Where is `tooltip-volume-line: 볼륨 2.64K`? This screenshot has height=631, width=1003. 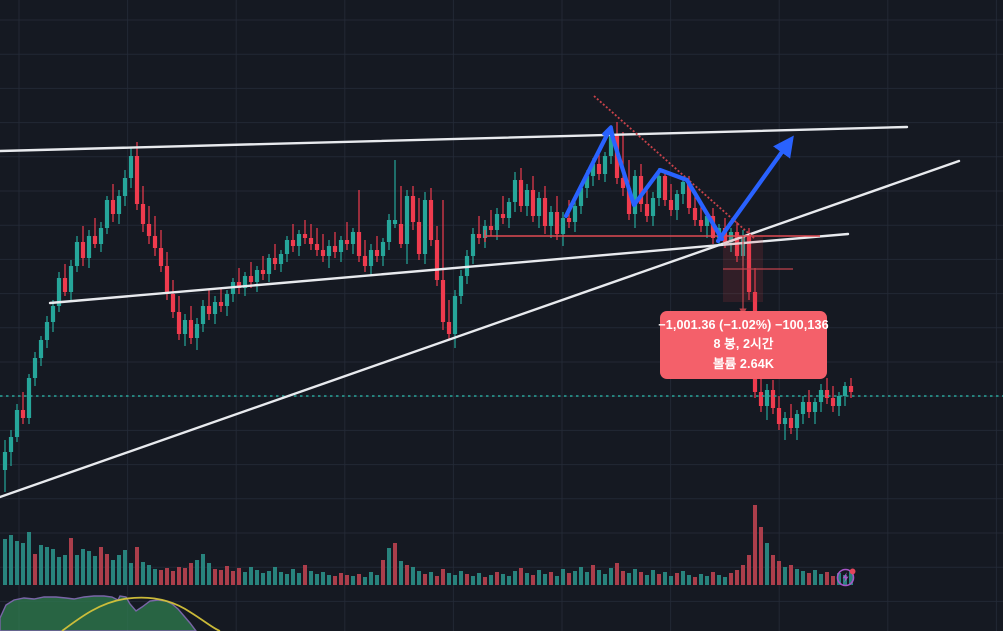 tooltip-volume-line: 볼륨 2.64K is located at coordinates (743, 363).